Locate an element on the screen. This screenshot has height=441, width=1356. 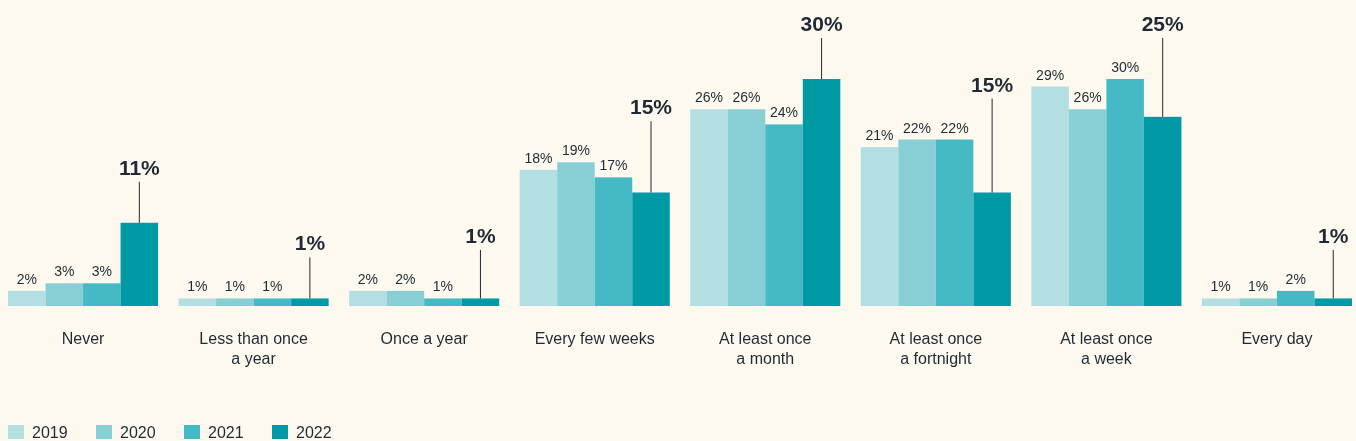
data-label: 19% is located at coordinates (575, 150).